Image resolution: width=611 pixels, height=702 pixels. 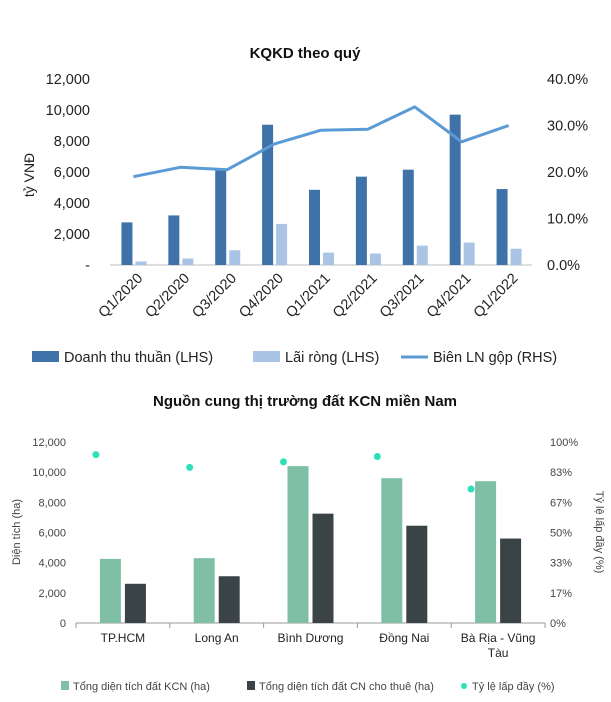 What do you see at coordinates (495, 358) in the screenshot?
I see `legend-label-gross-margin: Biên LN gộp (RHS)` at bounding box center [495, 358].